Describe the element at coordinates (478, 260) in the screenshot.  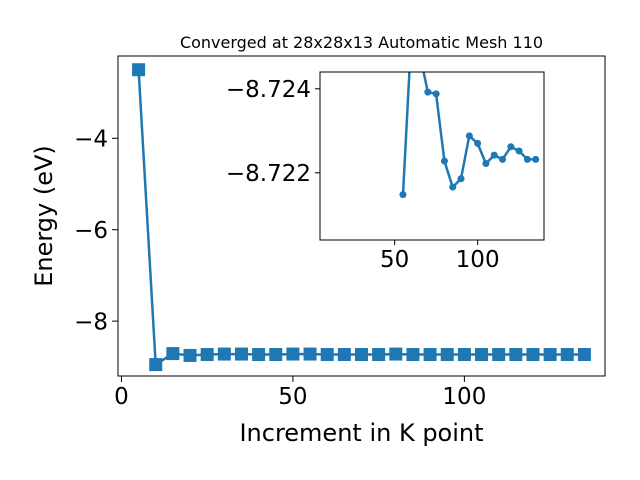
I see `inset-xtick-label-1: 100` at that location.